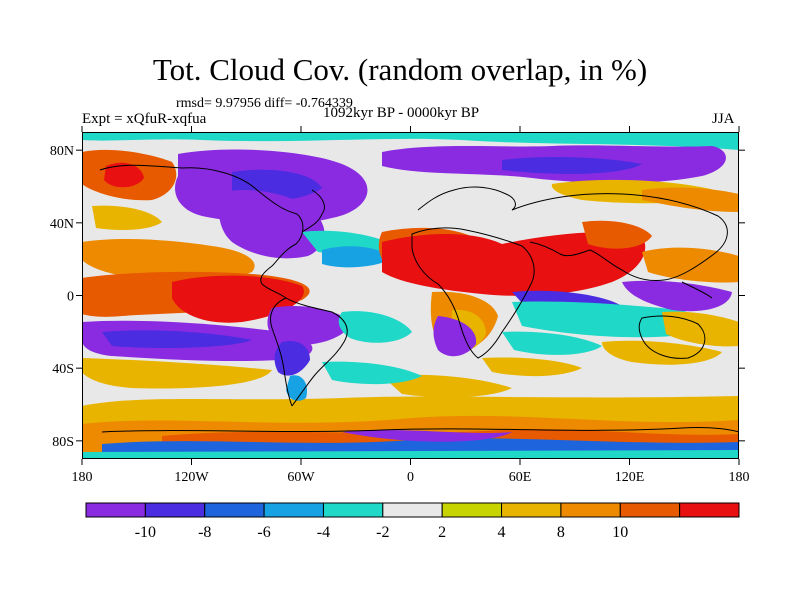 This screenshot has height=600, width=800. What do you see at coordinates (630, 477) in the screenshot?
I see `lon-tick-label: 120E` at bounding box center [630, 477].